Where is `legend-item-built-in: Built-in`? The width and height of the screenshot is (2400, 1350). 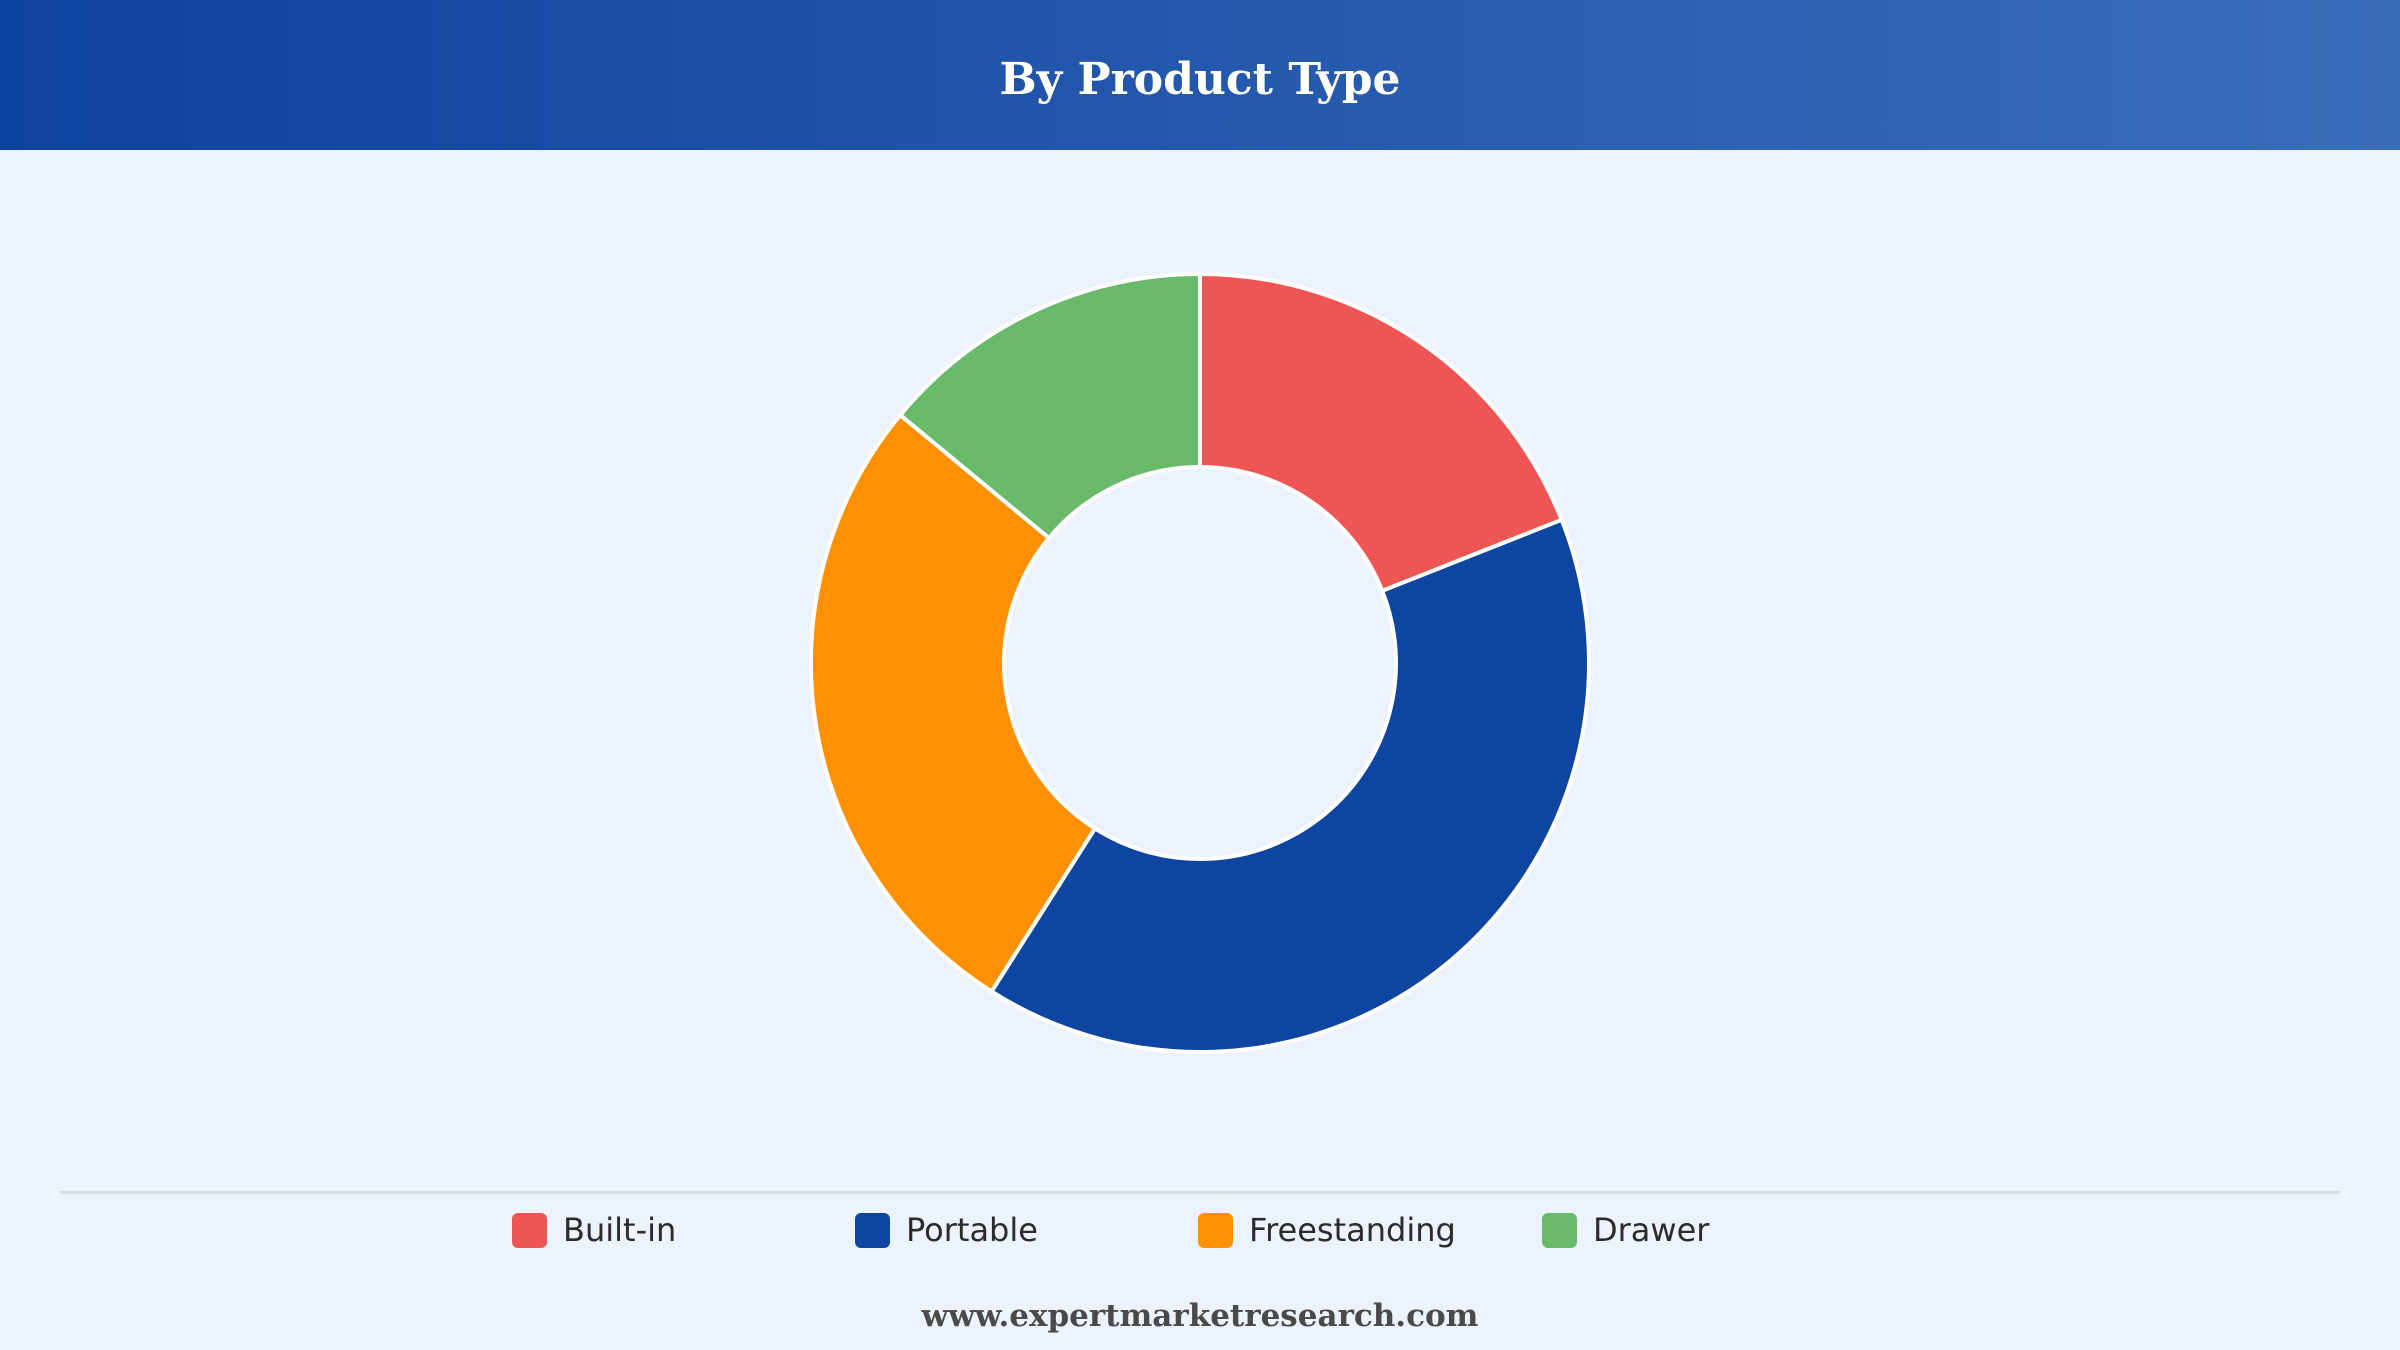 legend-item-built-in: Built-in is located at coordinates (594, 1230).